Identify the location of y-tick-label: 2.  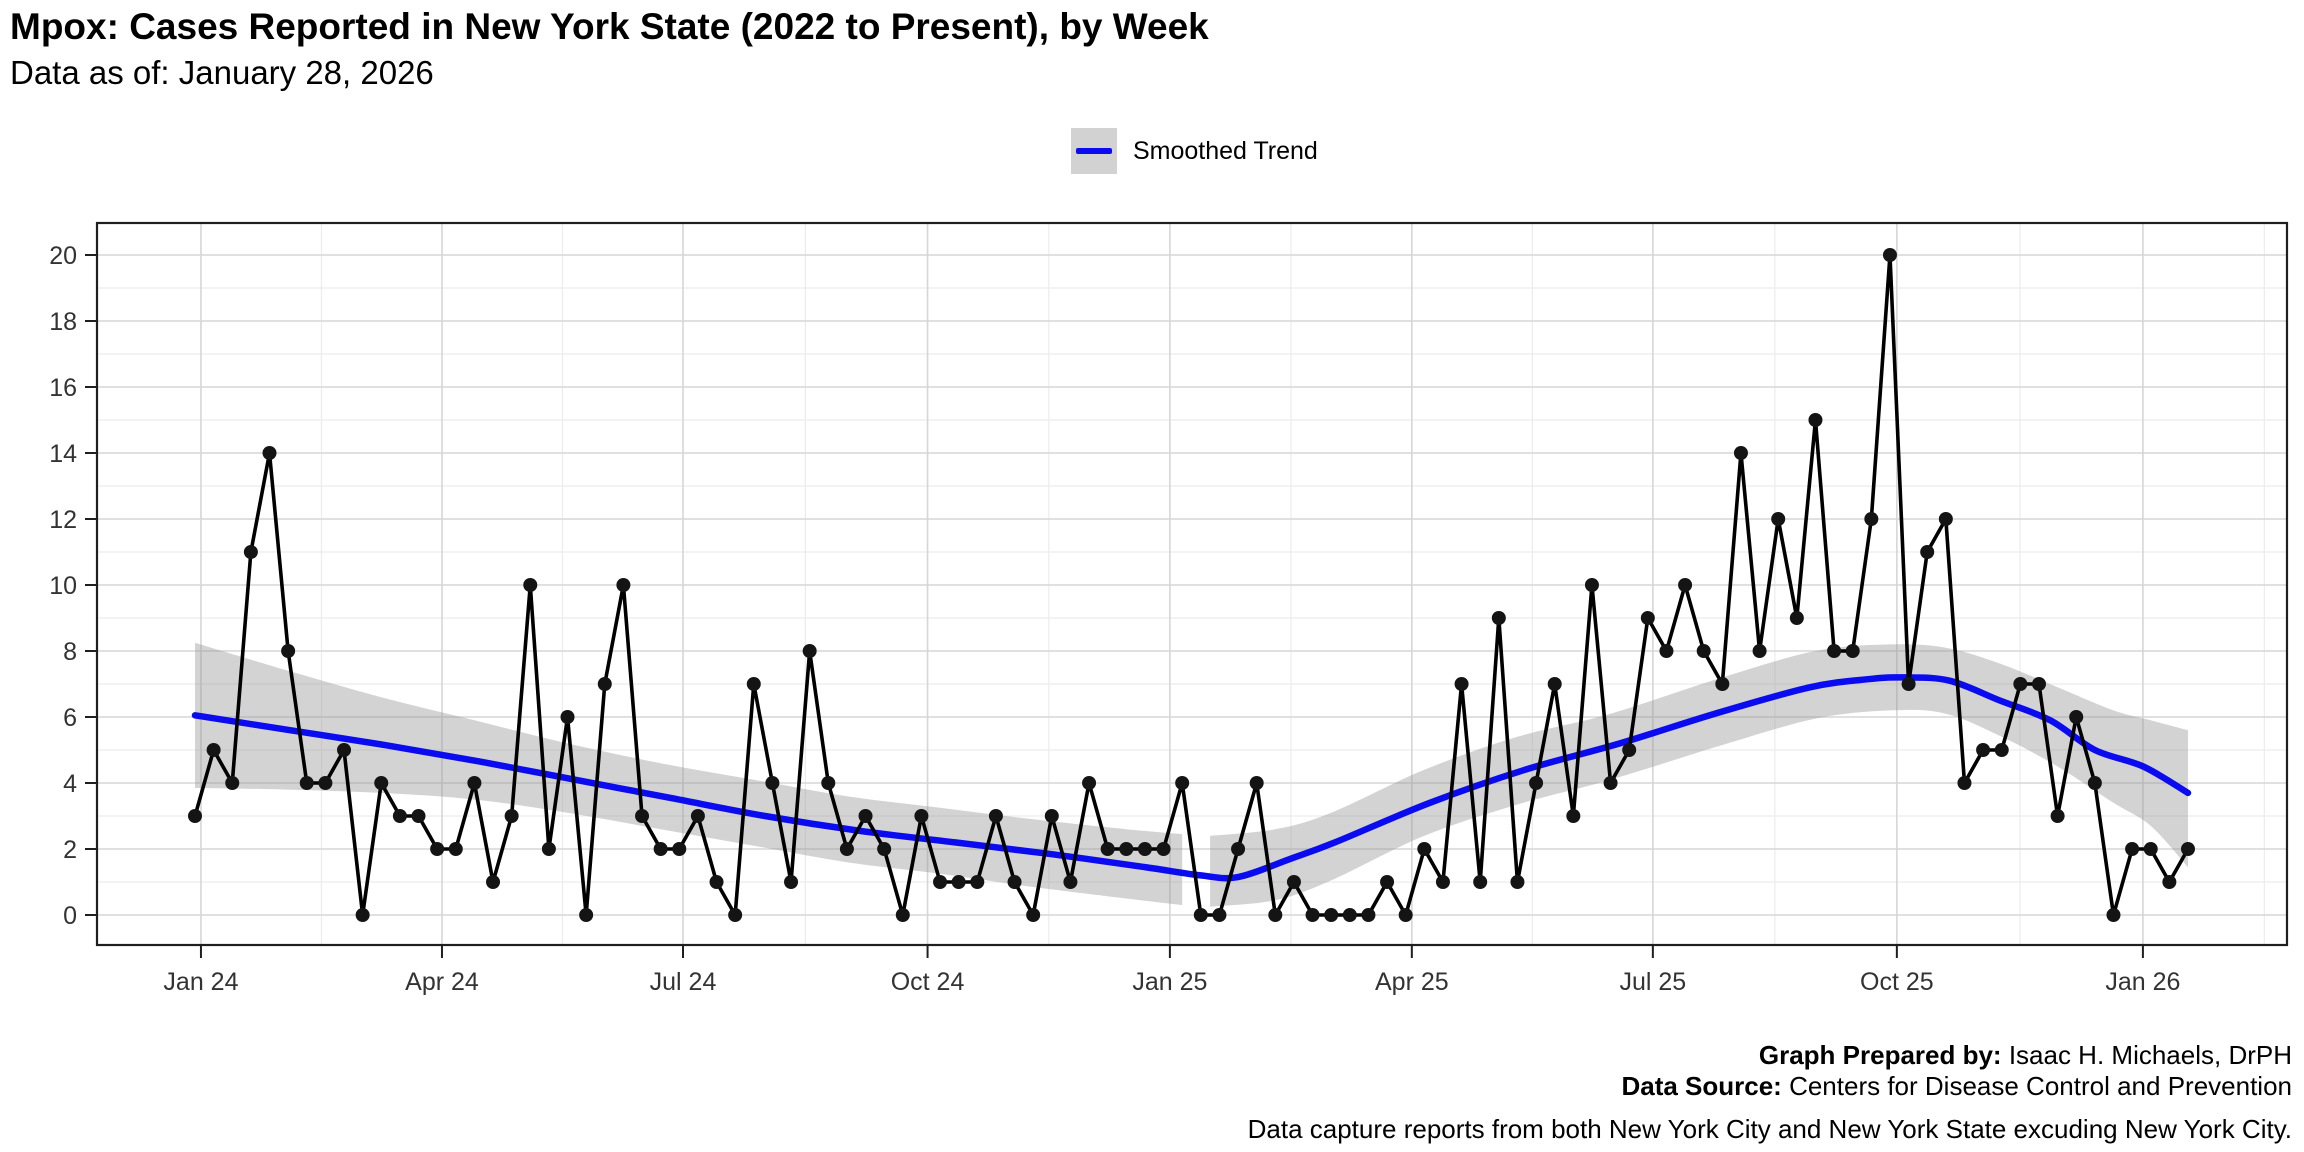
(70, 850).